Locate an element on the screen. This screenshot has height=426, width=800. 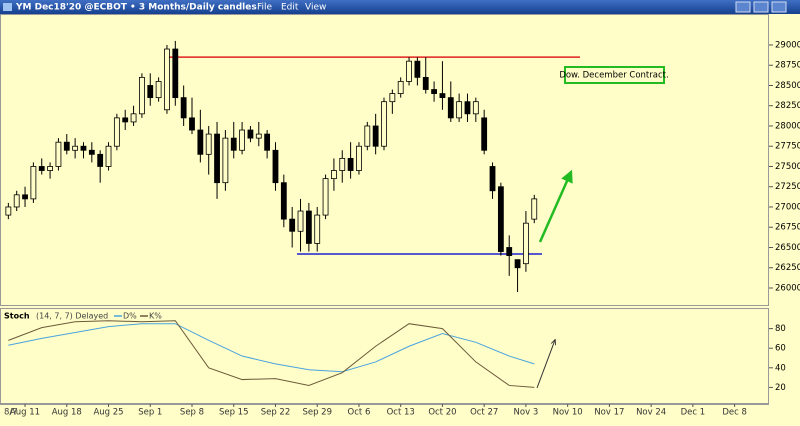
y-tick-label: 28000 is located at coordinates (787, 126).